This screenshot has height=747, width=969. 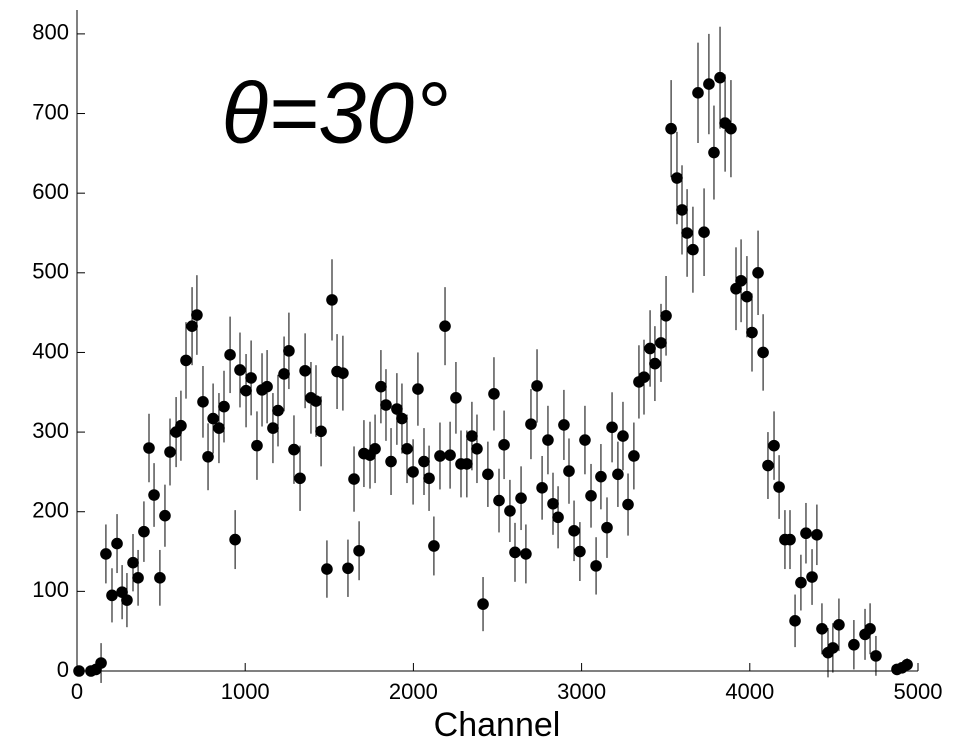 I want to click on y-tick-label: 800, so click(x=50, y=32).